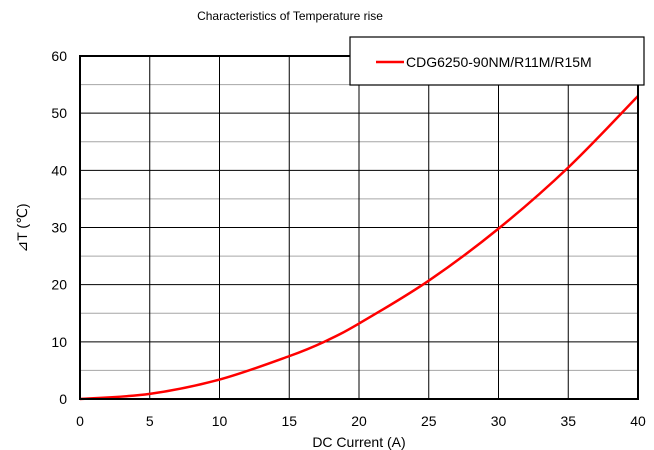 This screenshot has height=450, width=654. I want to click on x-tick-label: 25, so click(429, 421).